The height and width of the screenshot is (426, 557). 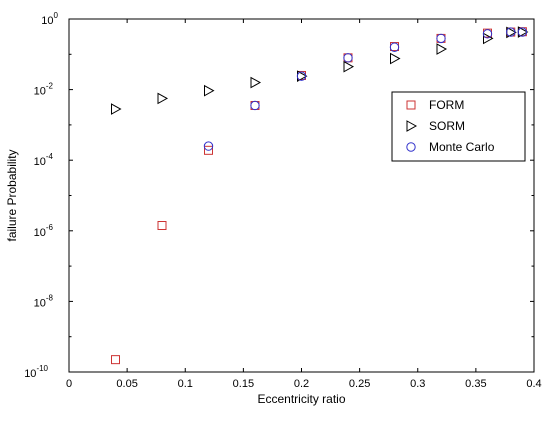 What do you see at coordinates (533, 384) in the screenshot?
I see `x-tick-label: 0.4` at bounding box center [533, 384].